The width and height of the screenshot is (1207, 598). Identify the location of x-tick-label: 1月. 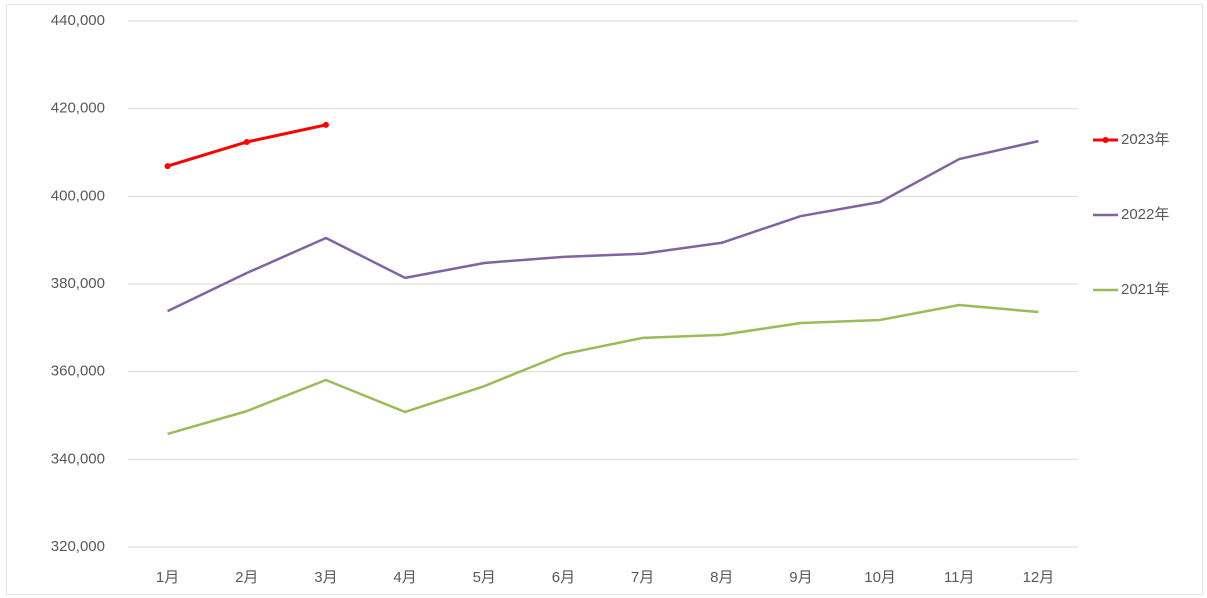
(167, 577).